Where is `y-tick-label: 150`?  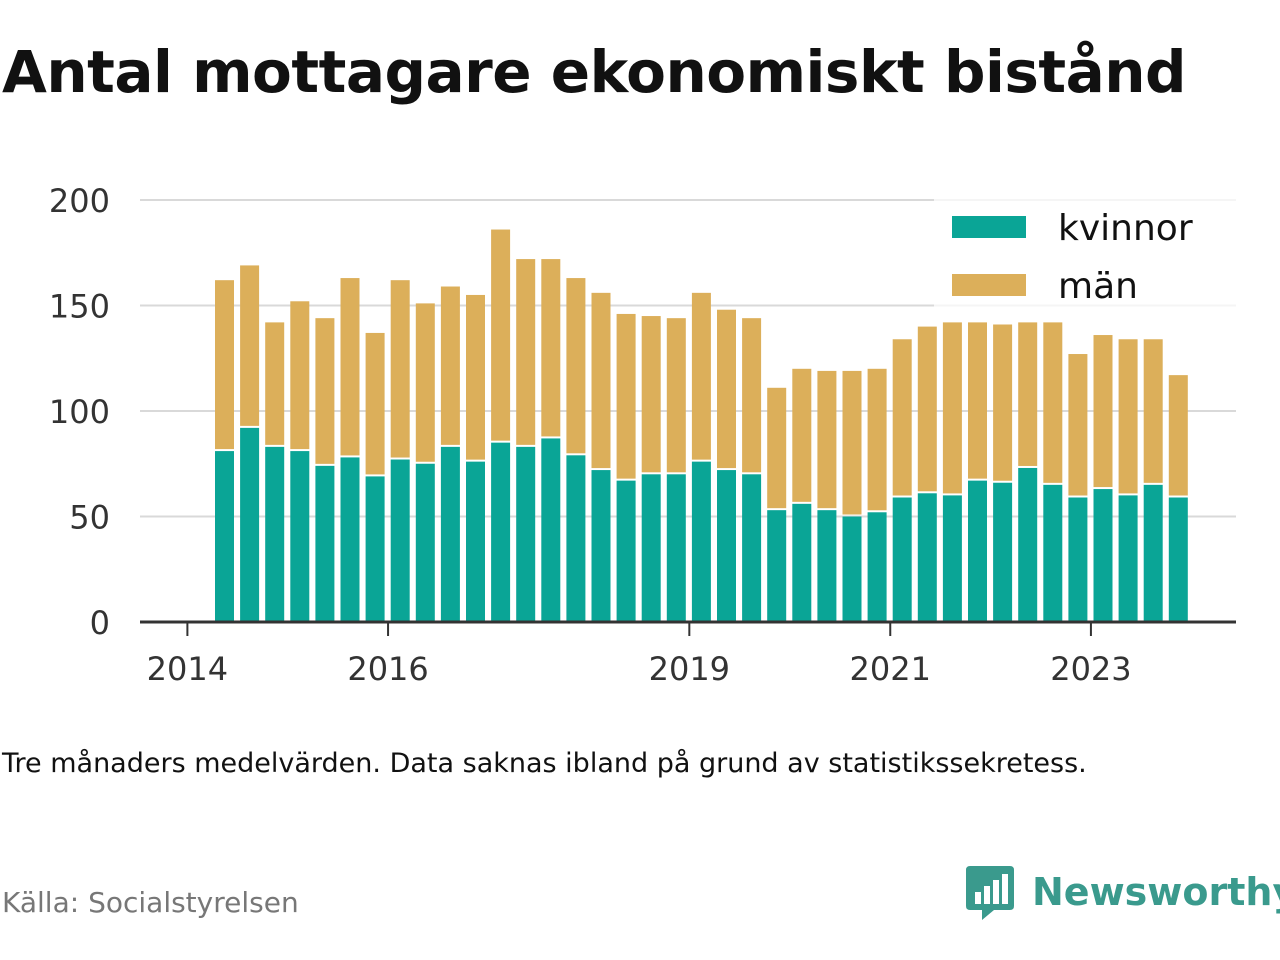 y-tick-label: 150 is located at coordinates (79, 307).